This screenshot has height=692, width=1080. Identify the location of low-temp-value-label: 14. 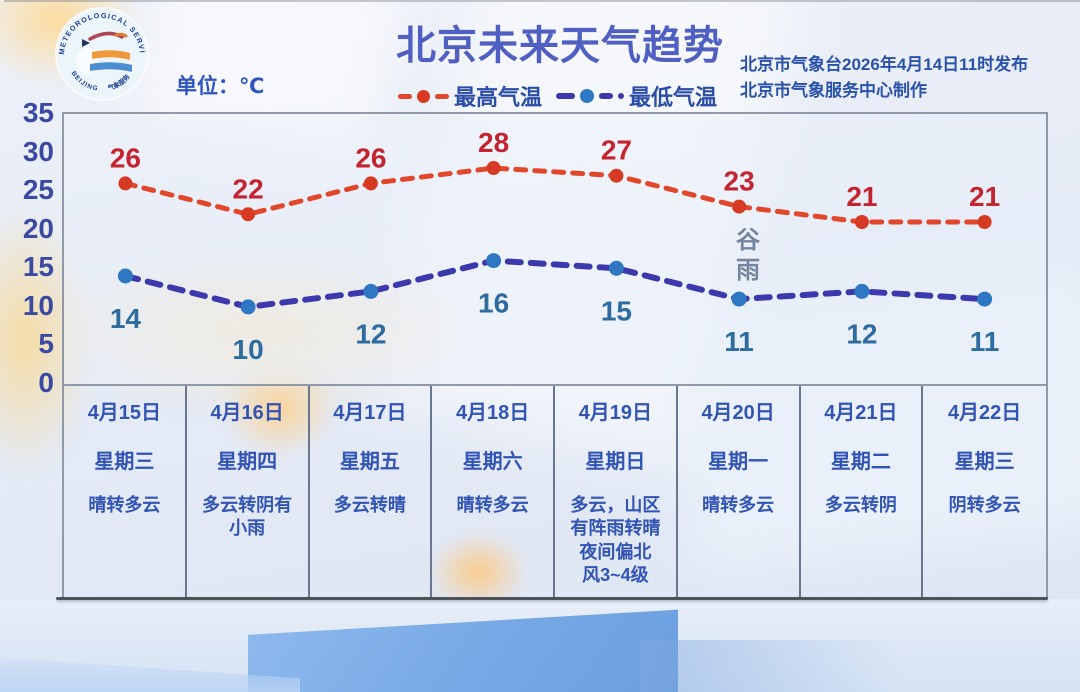
(126, 318).